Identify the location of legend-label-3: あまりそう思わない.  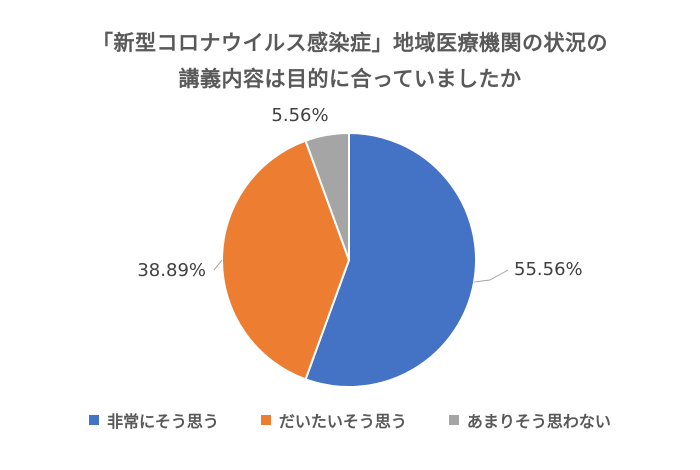
(538, 421).